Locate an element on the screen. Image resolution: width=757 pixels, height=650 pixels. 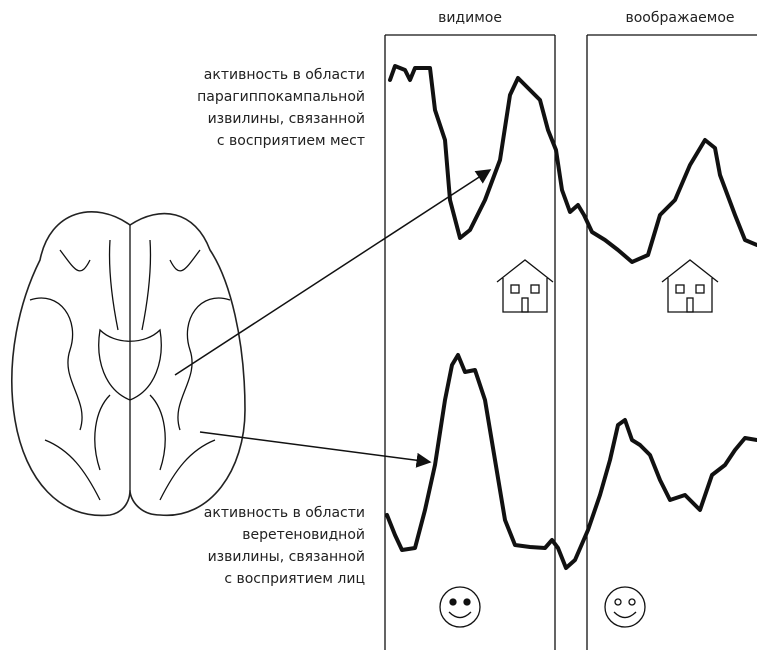
column-header: видимое is located at coordinates (470, 18).